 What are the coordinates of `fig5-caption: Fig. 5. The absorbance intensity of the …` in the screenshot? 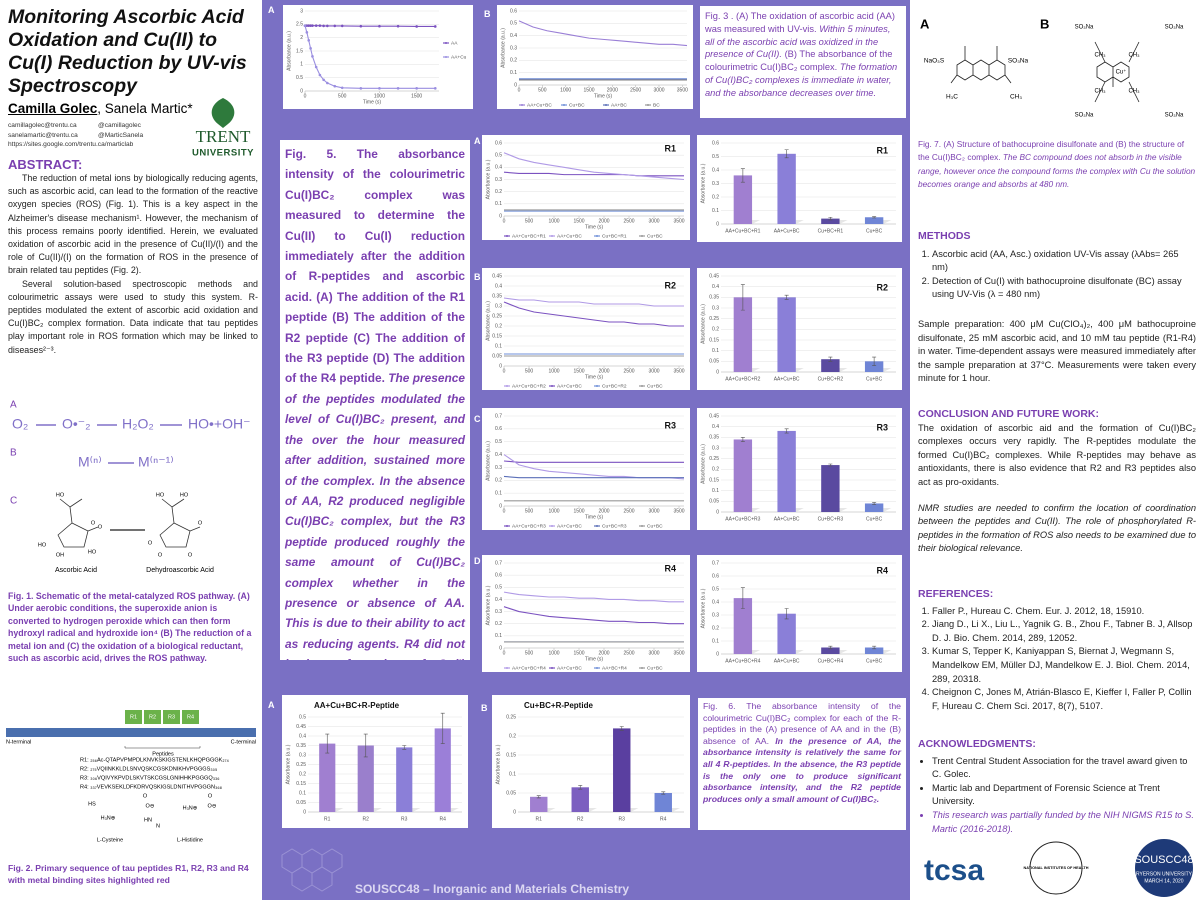 It's located at (375, 400).